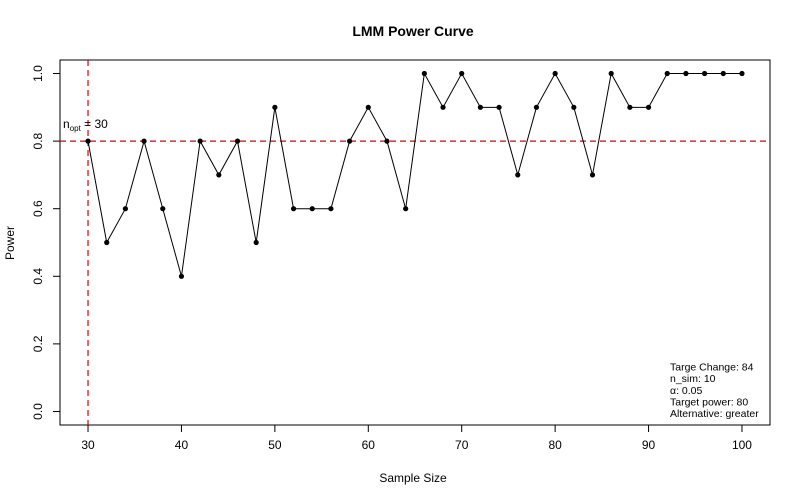 This screenshot has height=500, width=800. What do you see at coordinates (10, 243) in the screenshot?
I see `y-axis-label: Power` at bounding box center [10, 243].